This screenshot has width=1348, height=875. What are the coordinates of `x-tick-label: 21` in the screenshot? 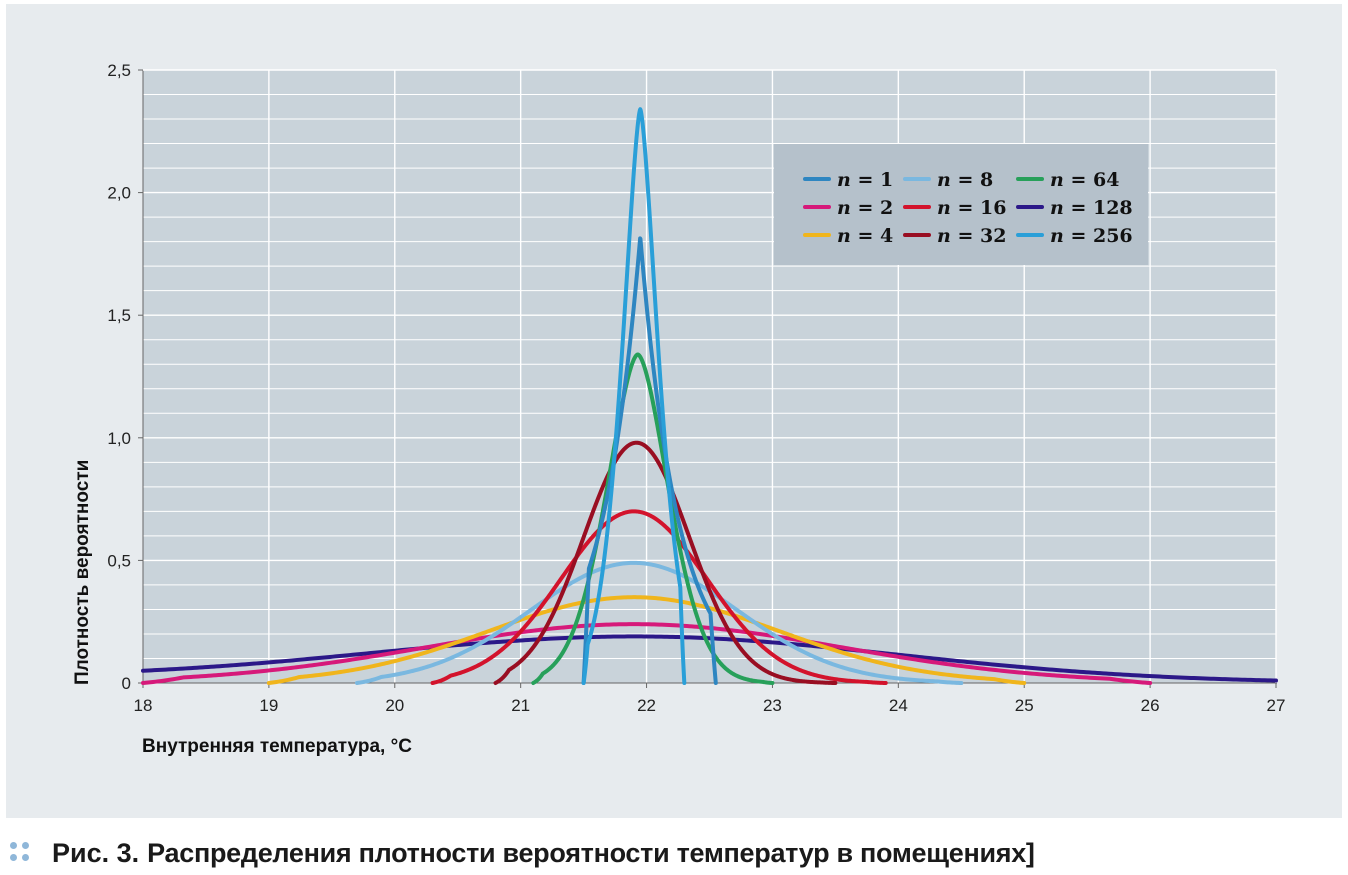 It's located at (520, 705).